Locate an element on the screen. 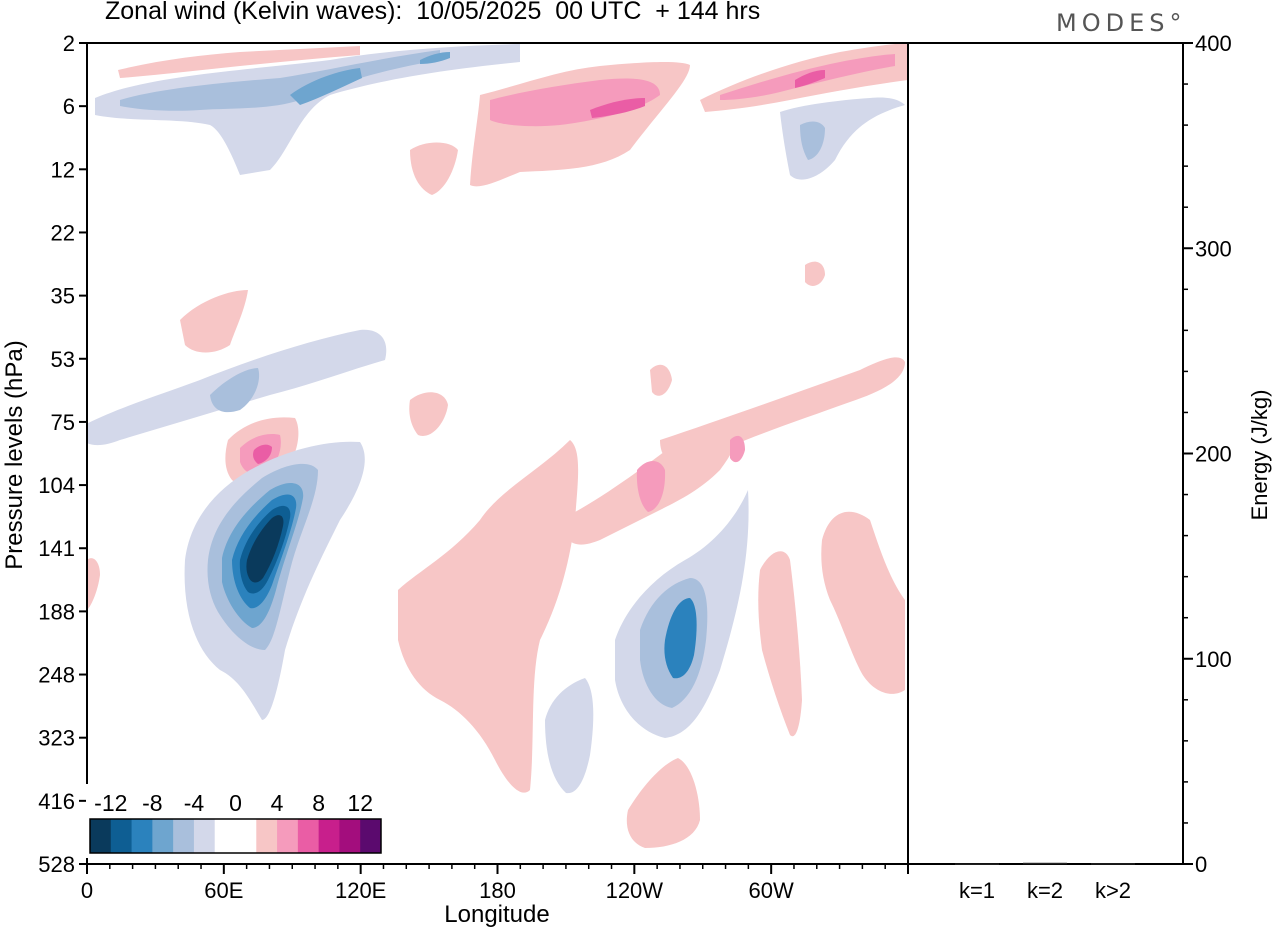 The height and width of the screenshot is (930, 1280). energy-tick-labels: 0 100 200 300 400 is located at coordinates (1213, 454).